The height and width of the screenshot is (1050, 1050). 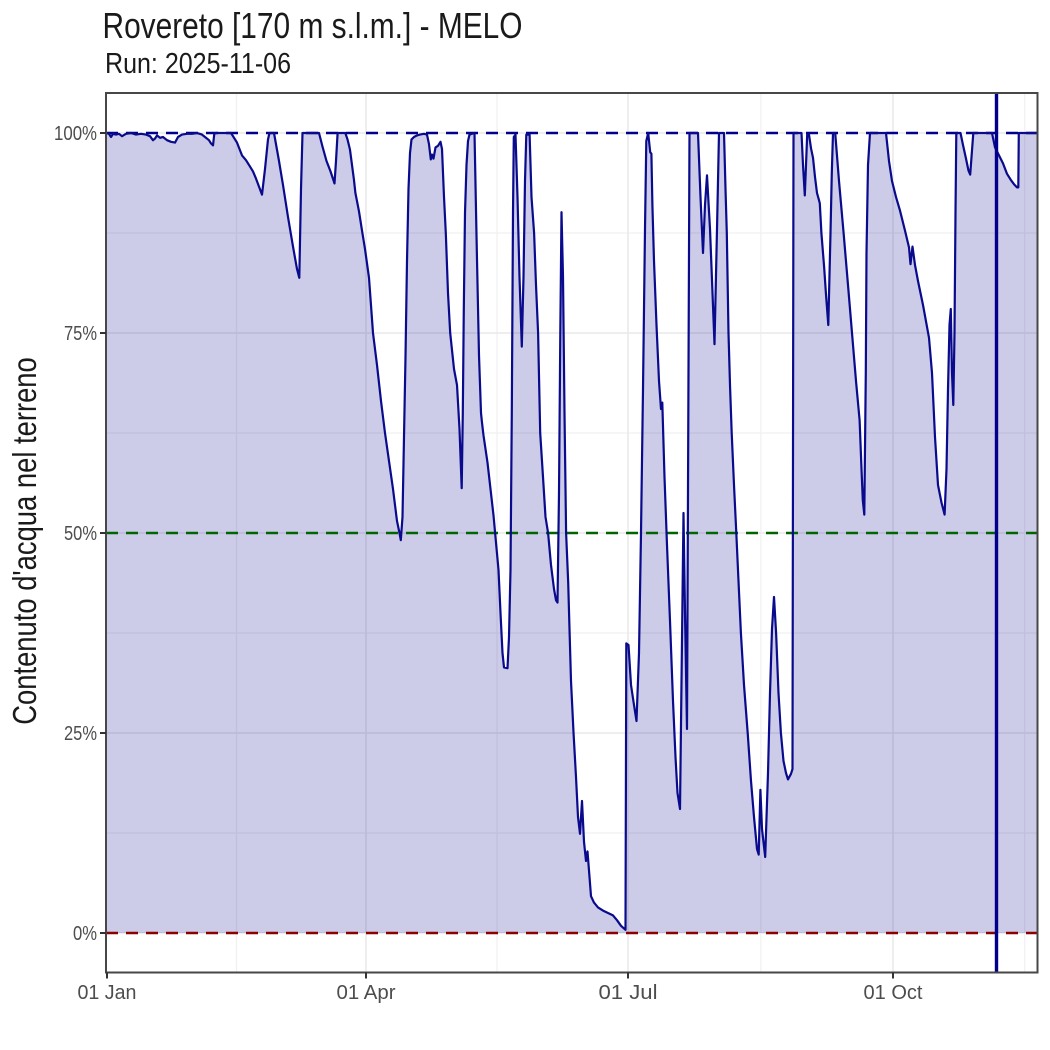 I want to click on svg-text: 100%, so click(x=75, y=134).